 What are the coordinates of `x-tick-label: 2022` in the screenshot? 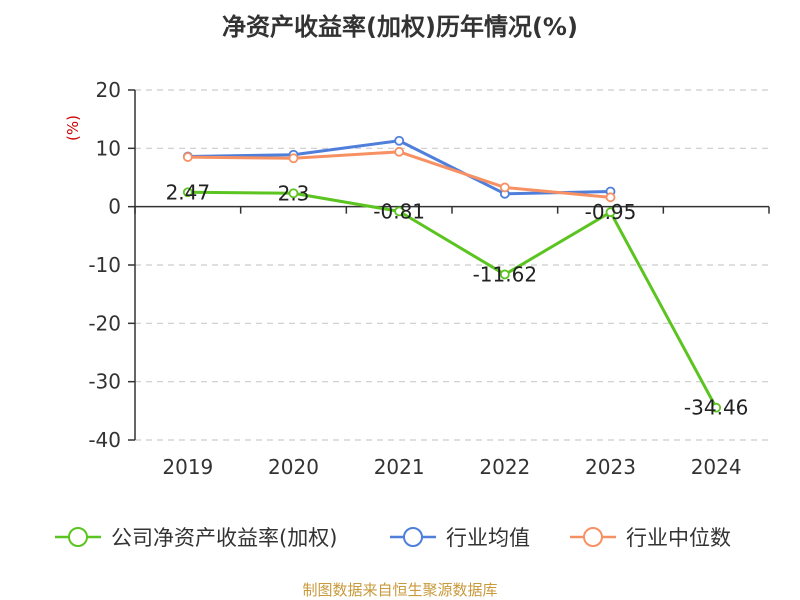 It's located at (504, 467).